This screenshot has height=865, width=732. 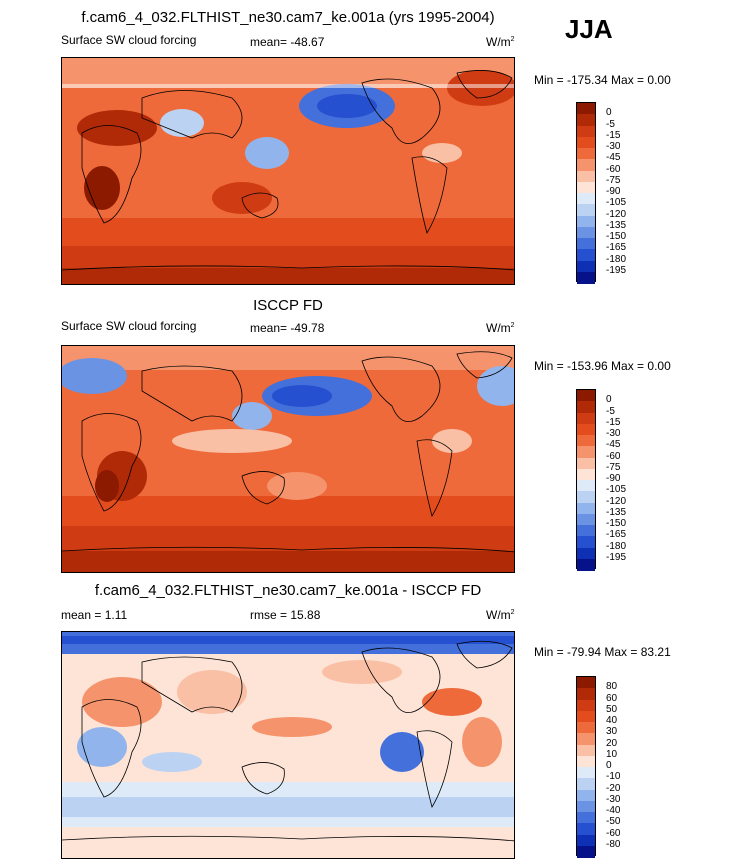 What do you see at coordinates (612, 754) in the screenshot?
I see `colorbar-tick-label: 10` at bounding box center [612, 754].